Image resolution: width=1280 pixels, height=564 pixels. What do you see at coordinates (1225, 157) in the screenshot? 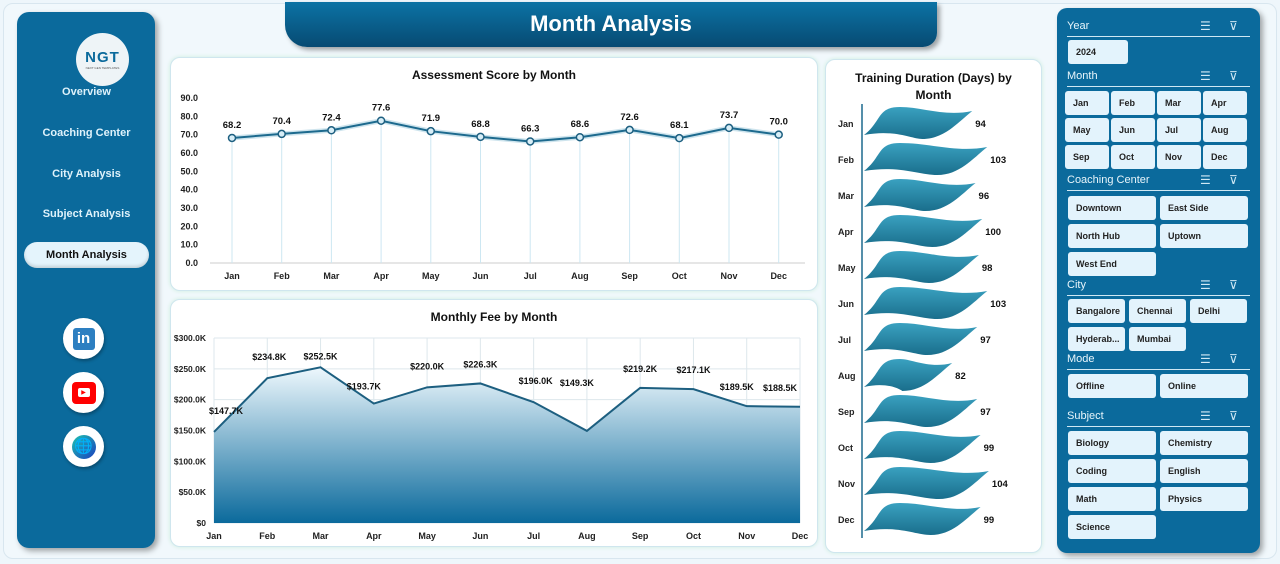
I see `slicer-item: Dec` at bounding box center [1225, 157].